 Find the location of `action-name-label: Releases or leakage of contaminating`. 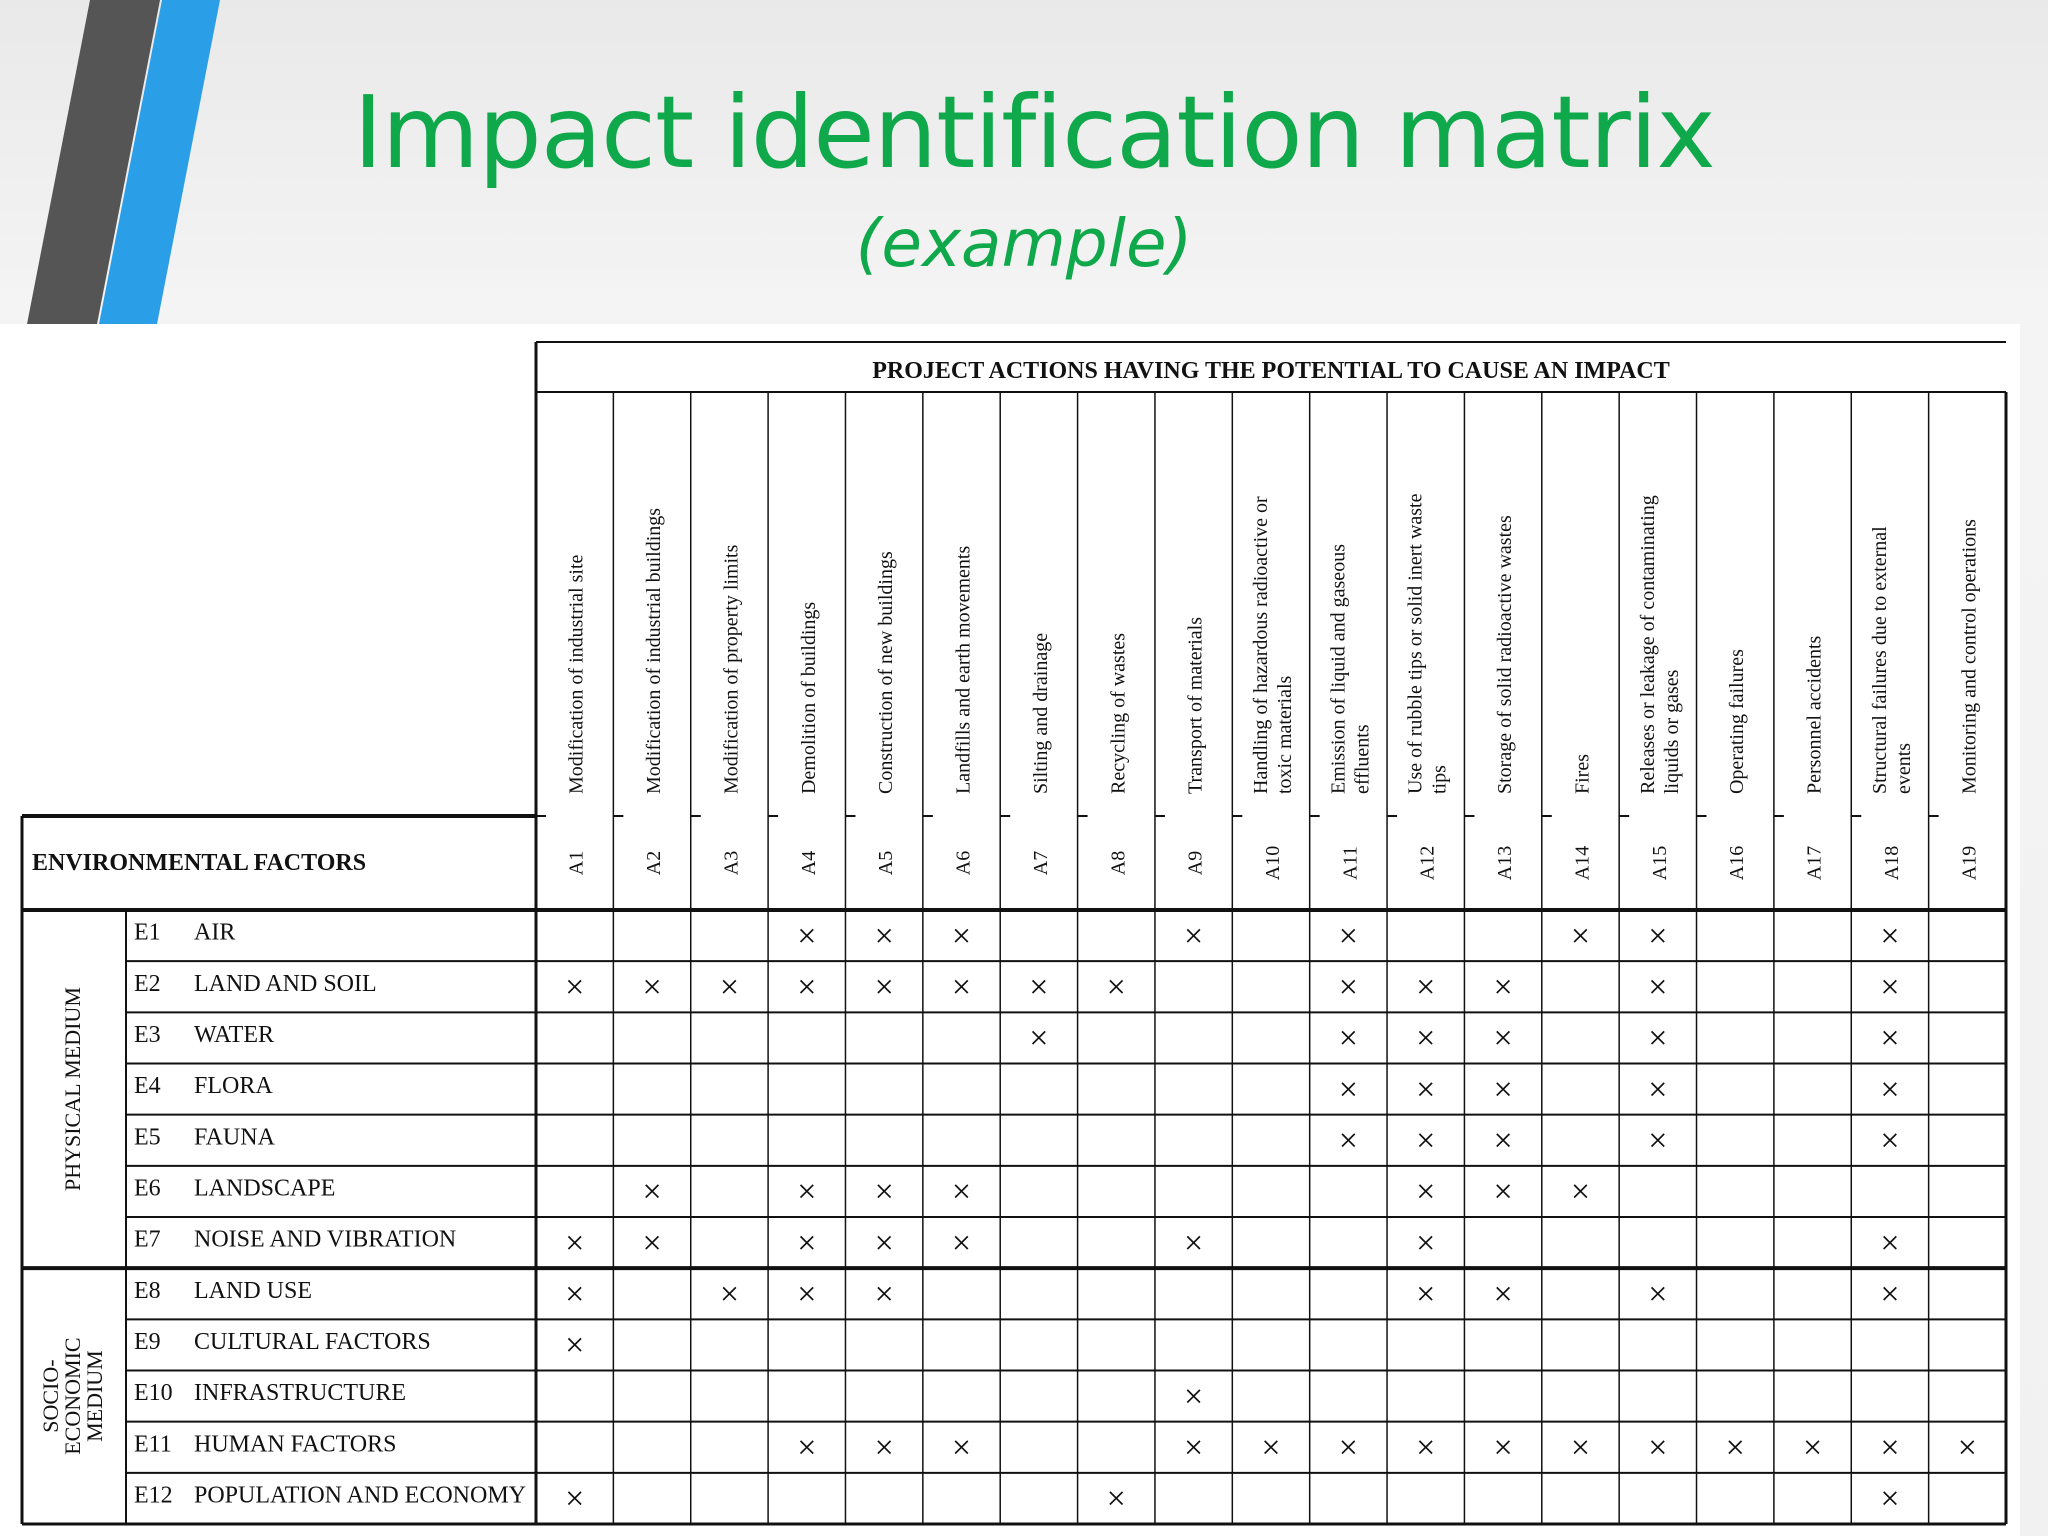

action-name-label: Releases or leakage of contaminating is located at coordinates (1648, 644).